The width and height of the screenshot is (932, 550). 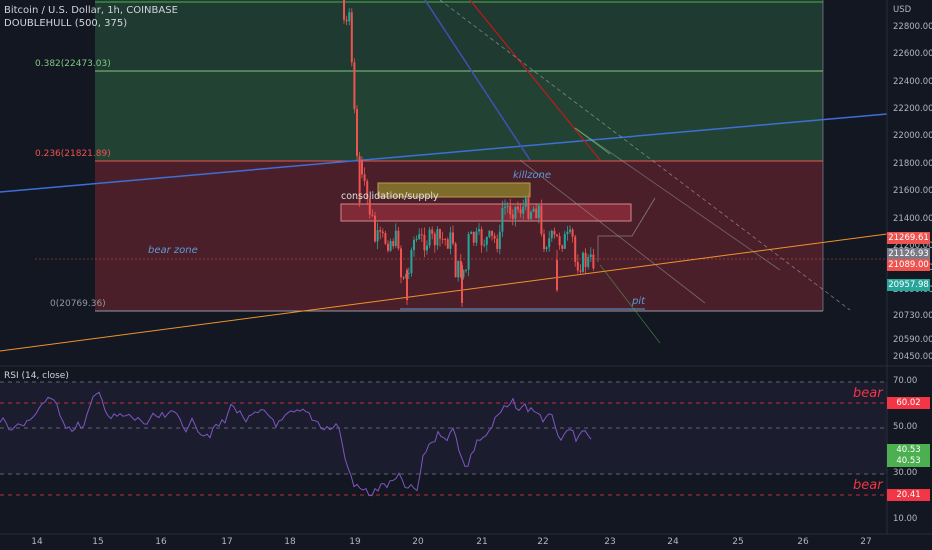 What do you see at coordinates (912, 27) in the screenshot?
I see `price-axis-label: 22800.00` at bounding box center [912, 27].